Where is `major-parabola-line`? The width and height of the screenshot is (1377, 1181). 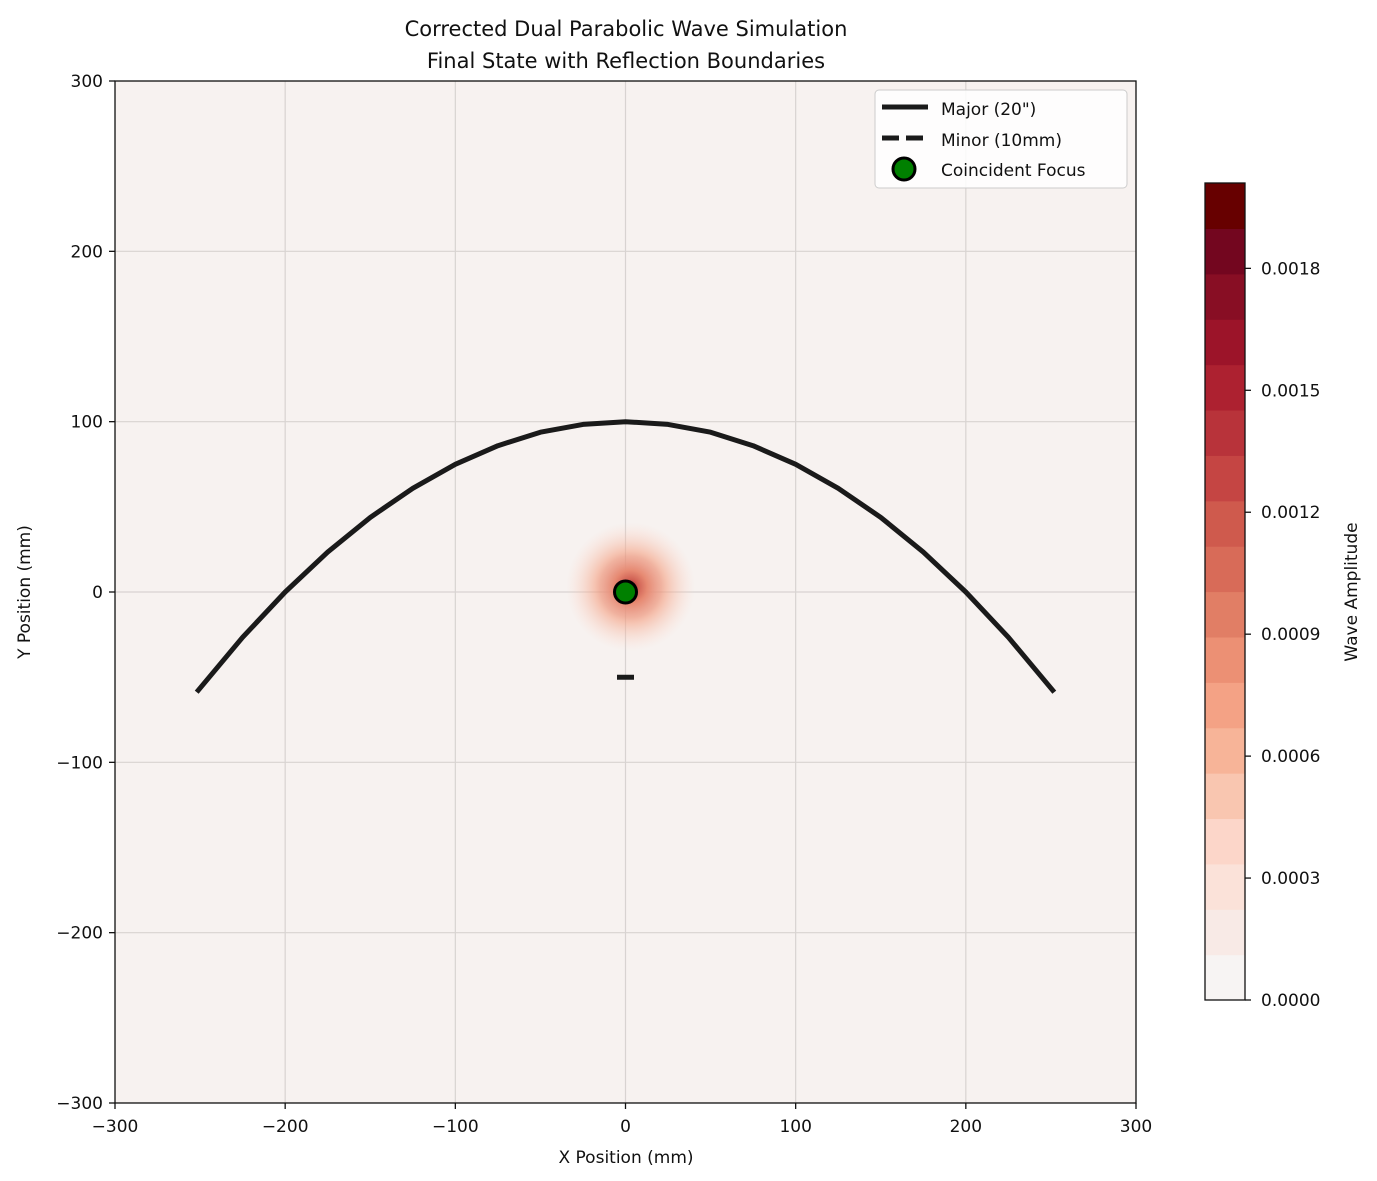
major-parabola-line is located at coordinates (625, 556).